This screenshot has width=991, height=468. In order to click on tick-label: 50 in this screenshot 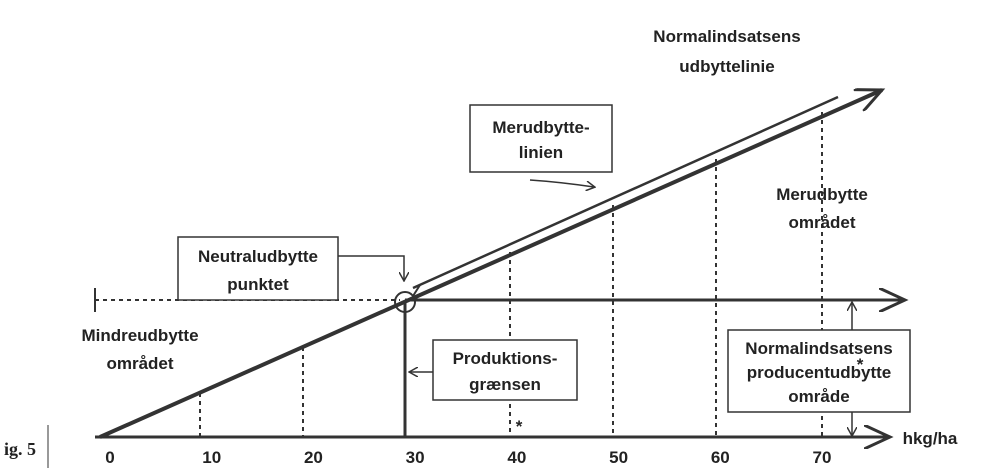, I will do `click(618, 457)`.